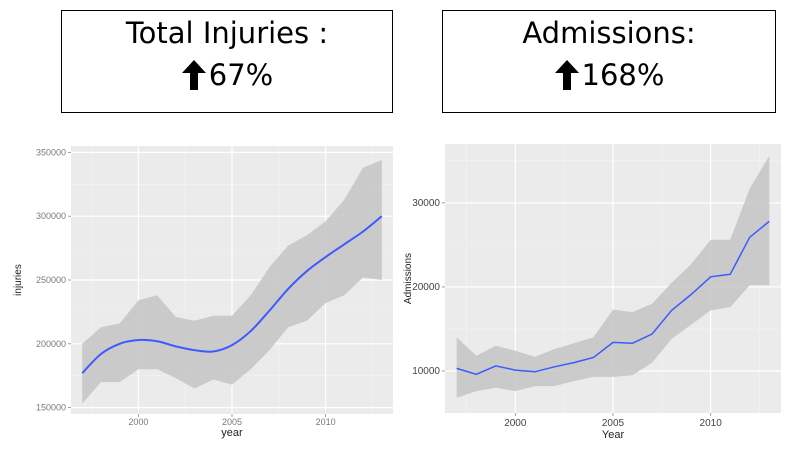  What do you see at coordinates (227, 33) in the screenshot?
I see `total-injuries-title: Total Injuries :` at bounding box center [227, 33].